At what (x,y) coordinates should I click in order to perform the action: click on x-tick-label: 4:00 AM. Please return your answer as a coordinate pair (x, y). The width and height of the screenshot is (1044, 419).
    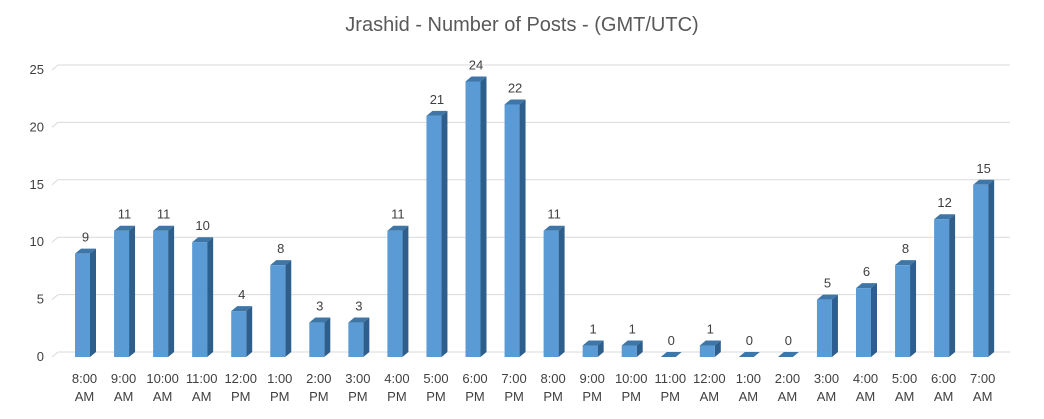
    Looking at the image, I should click on (865, 387).